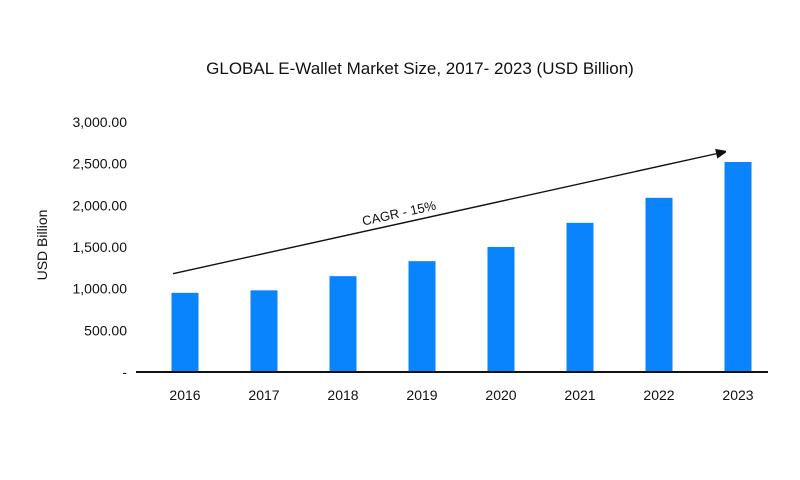  I want to click on y-tick-label: 1,500.00, so click(100, 247).